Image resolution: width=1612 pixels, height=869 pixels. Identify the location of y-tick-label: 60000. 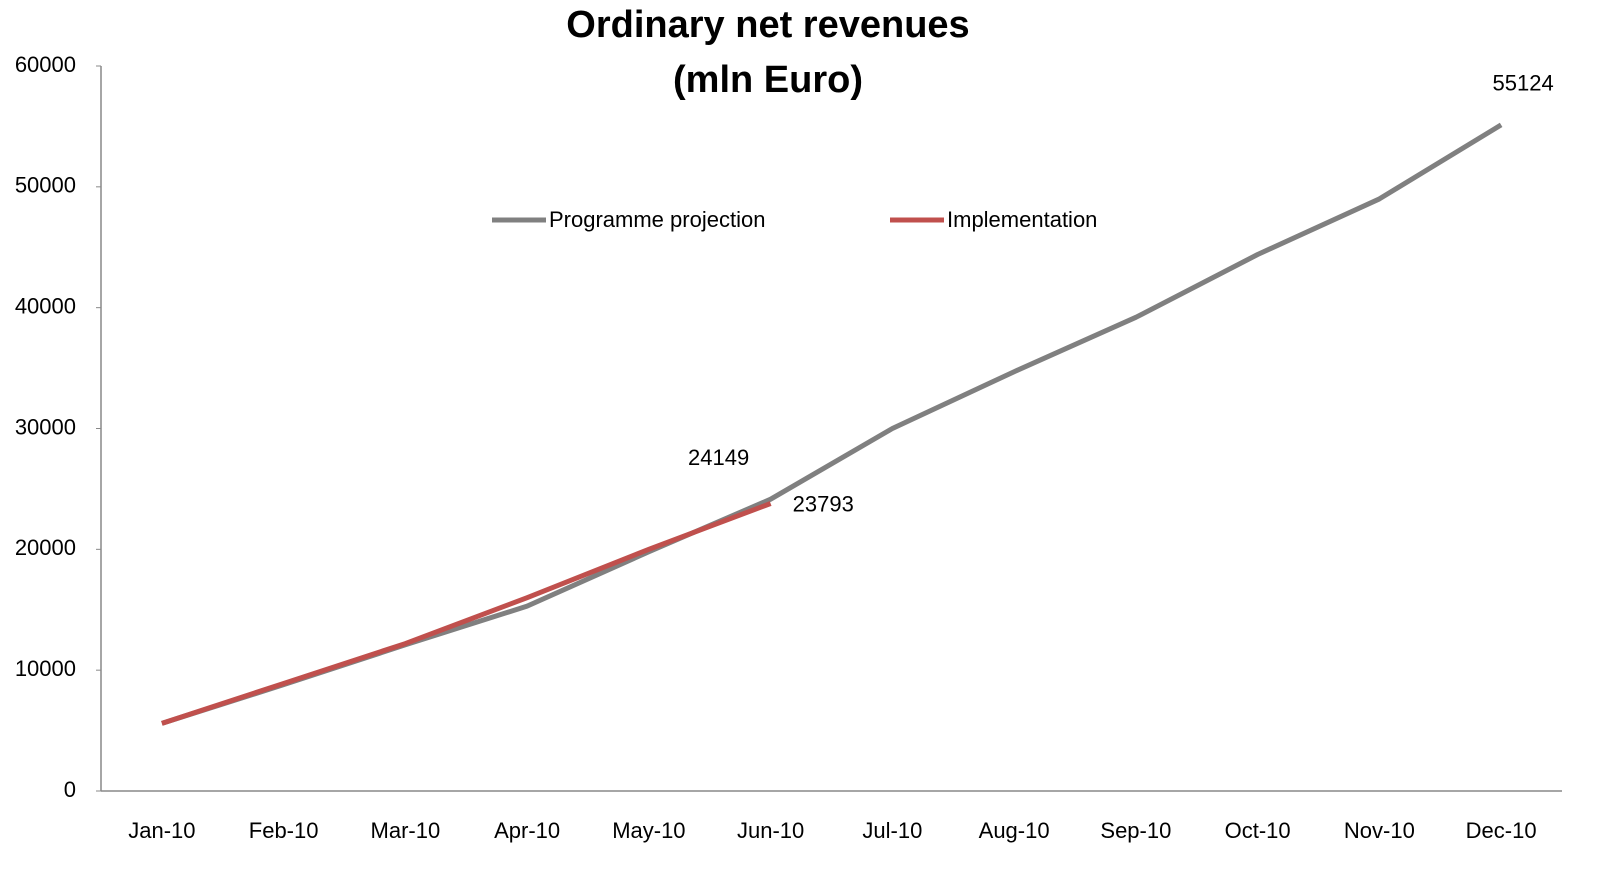
(45, 64).